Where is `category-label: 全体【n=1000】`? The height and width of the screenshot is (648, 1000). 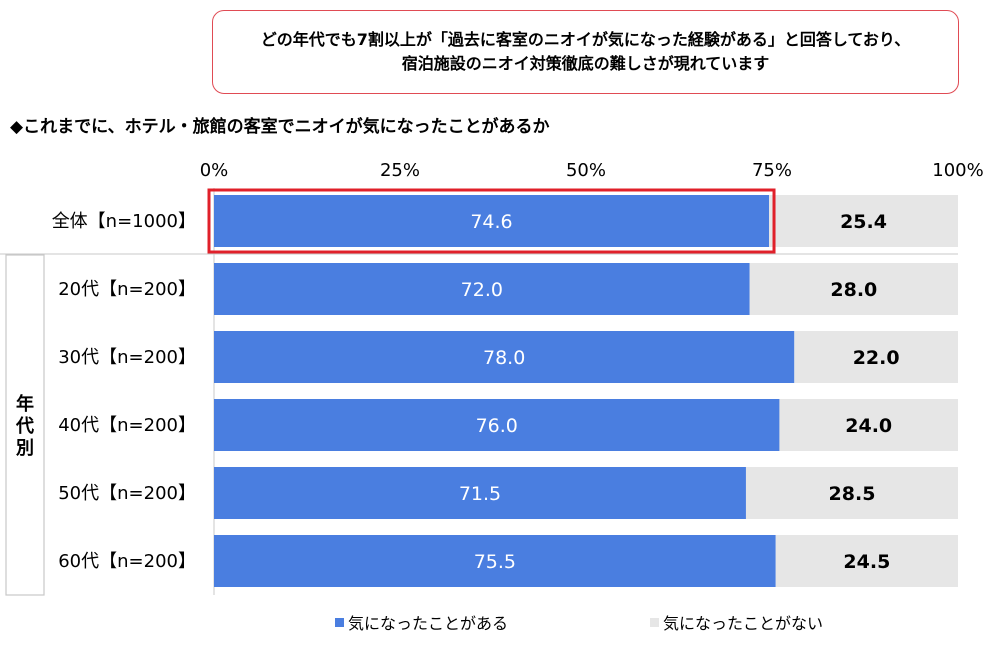 category-label: 全体【n=1000】 is located at coordinates (124, 221).